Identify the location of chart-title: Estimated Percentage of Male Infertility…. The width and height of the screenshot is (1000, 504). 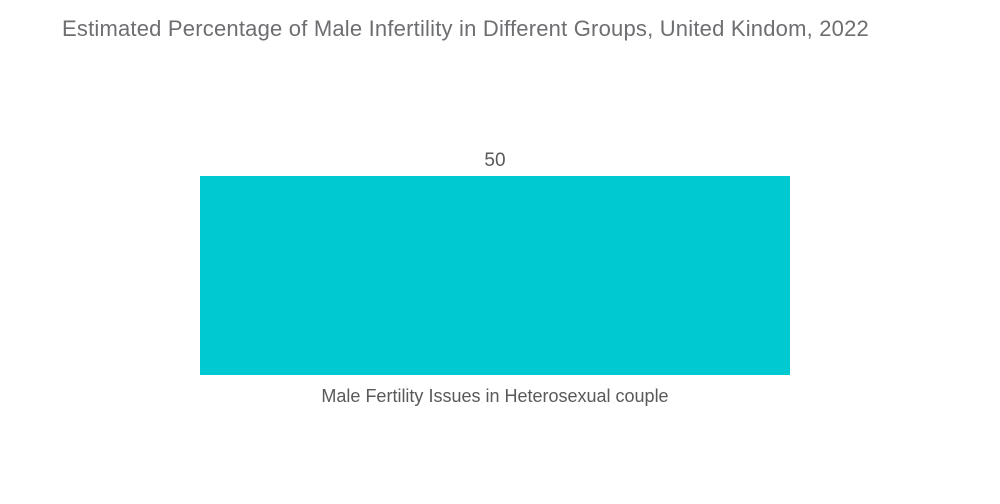
(465, 28).